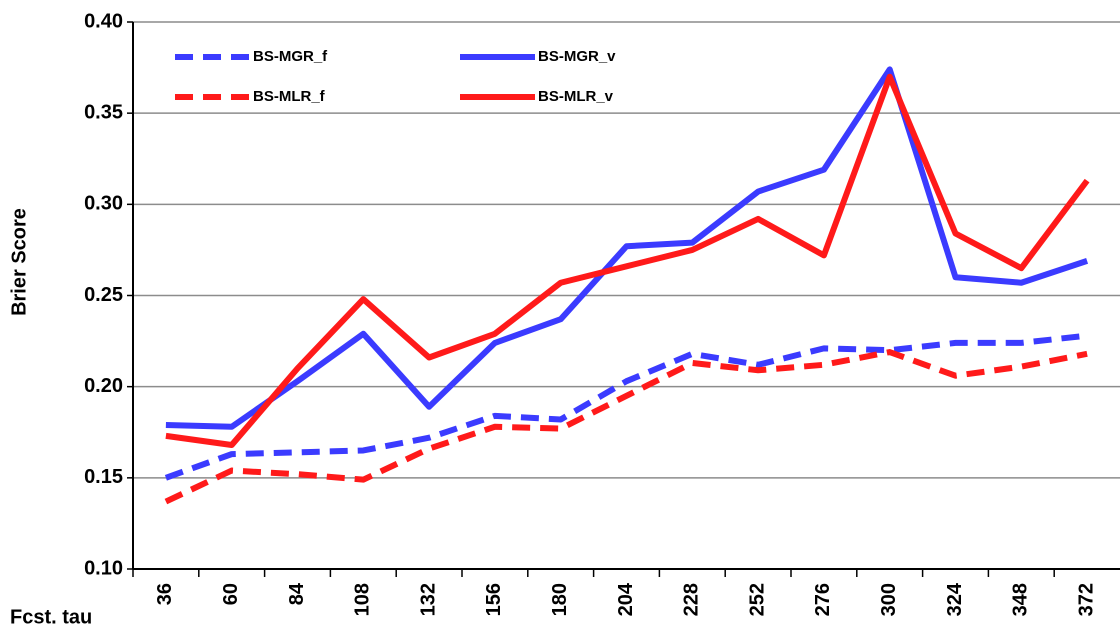 Image resolution: width=1120 pixels, height=631 pixels. I want to click on x-tick-label: 300, so click(889, 599).